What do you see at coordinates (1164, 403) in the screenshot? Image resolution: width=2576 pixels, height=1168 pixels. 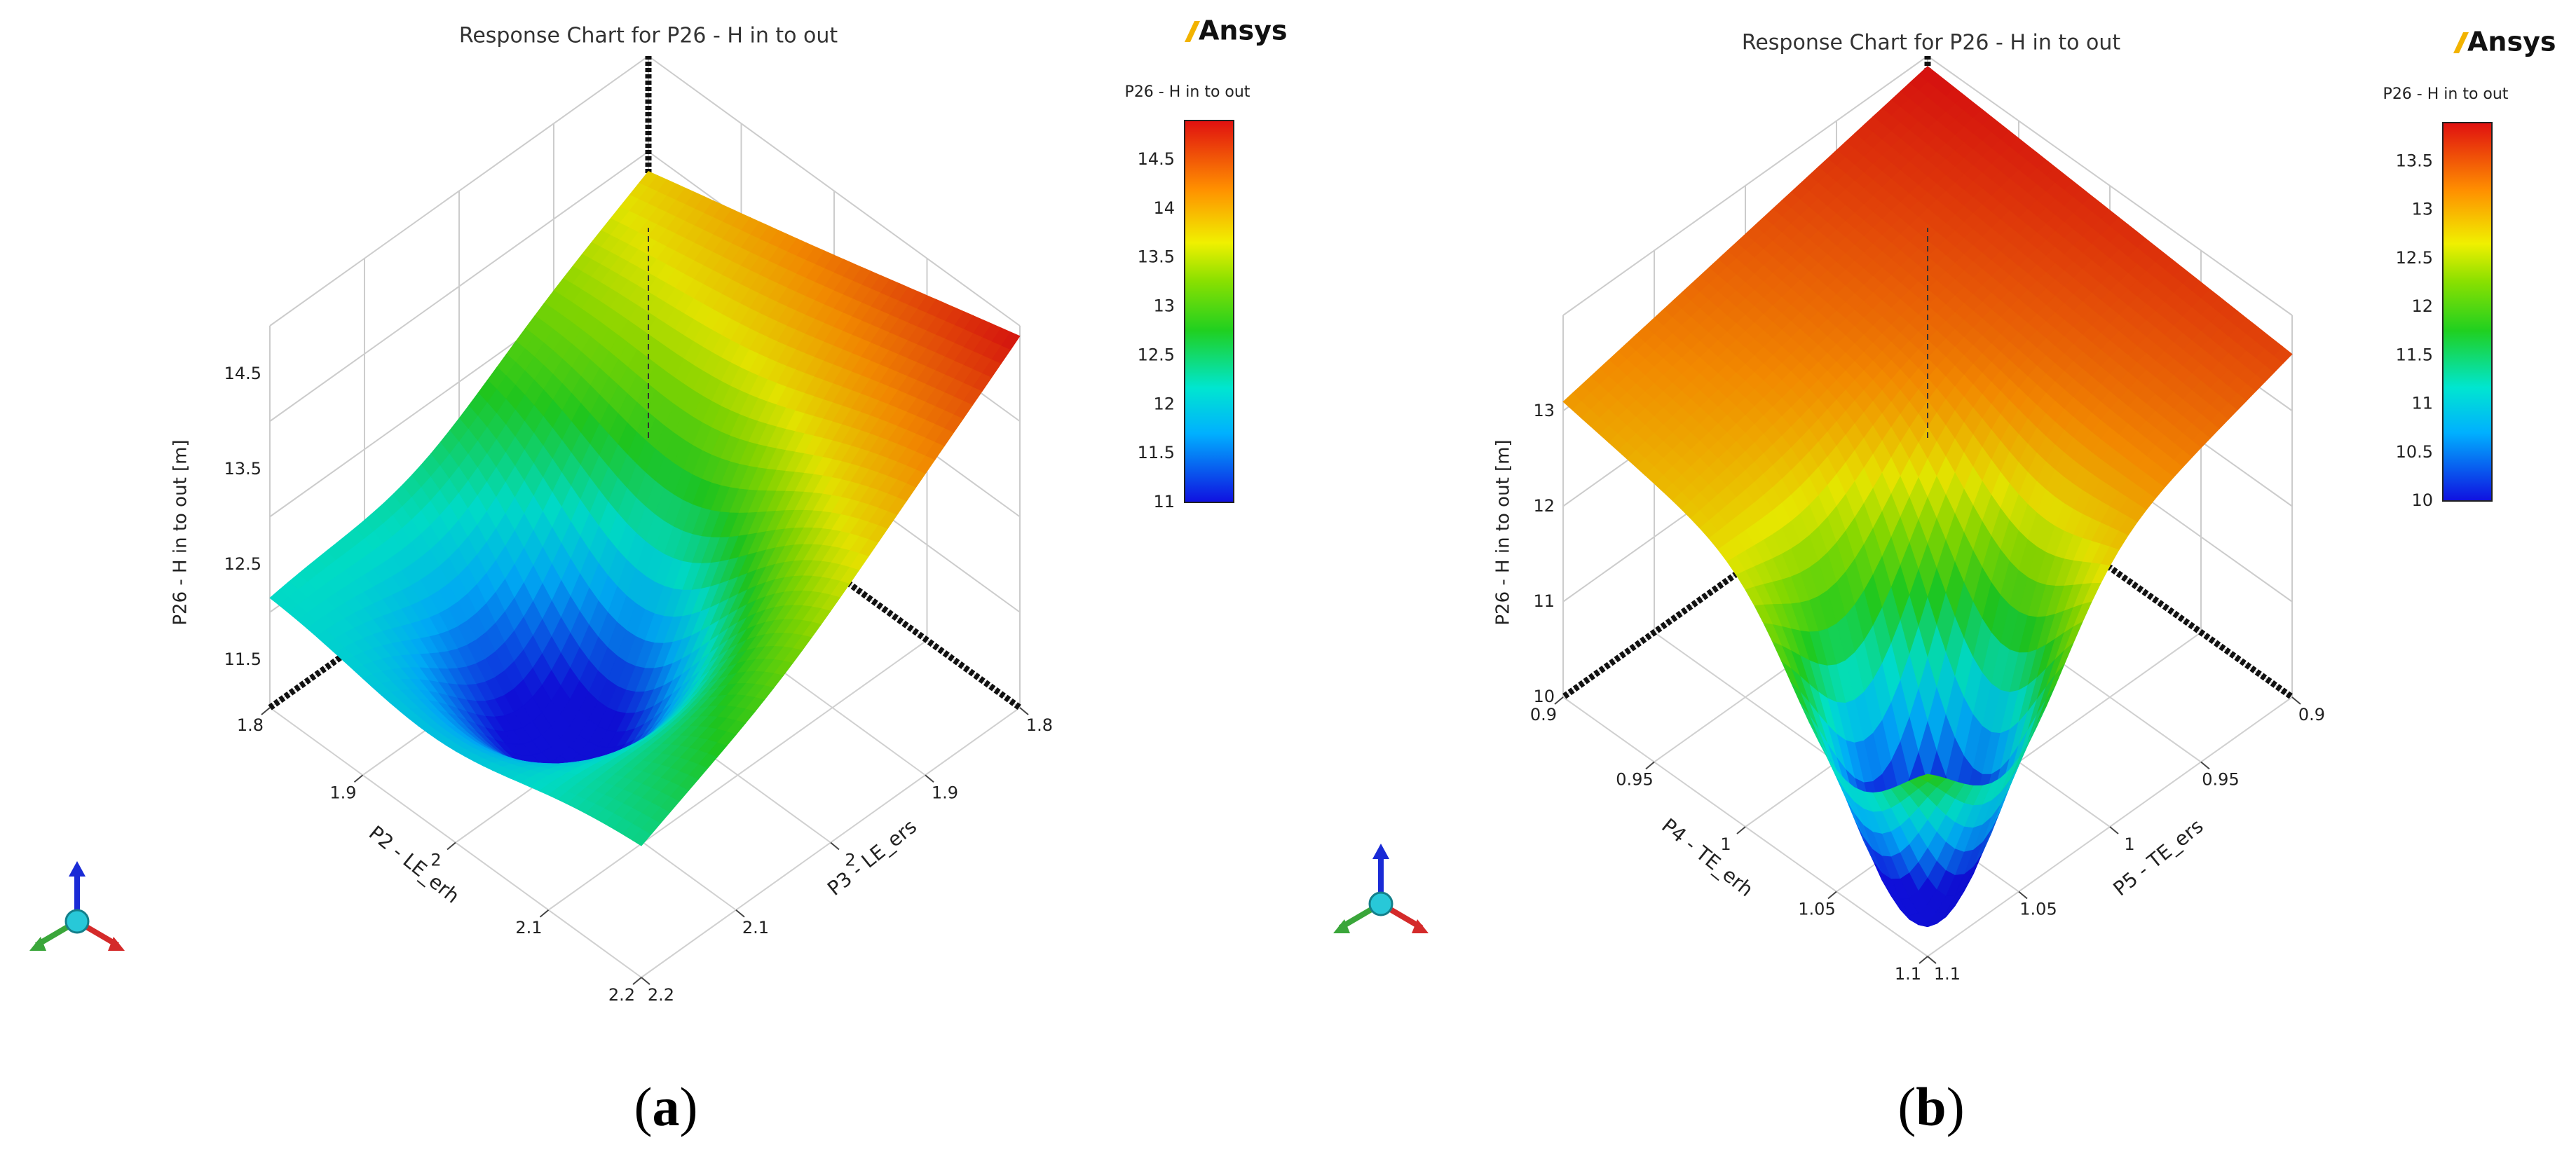 I see `colorbar-tick-label: 12` at bounding box center [1164, 403].